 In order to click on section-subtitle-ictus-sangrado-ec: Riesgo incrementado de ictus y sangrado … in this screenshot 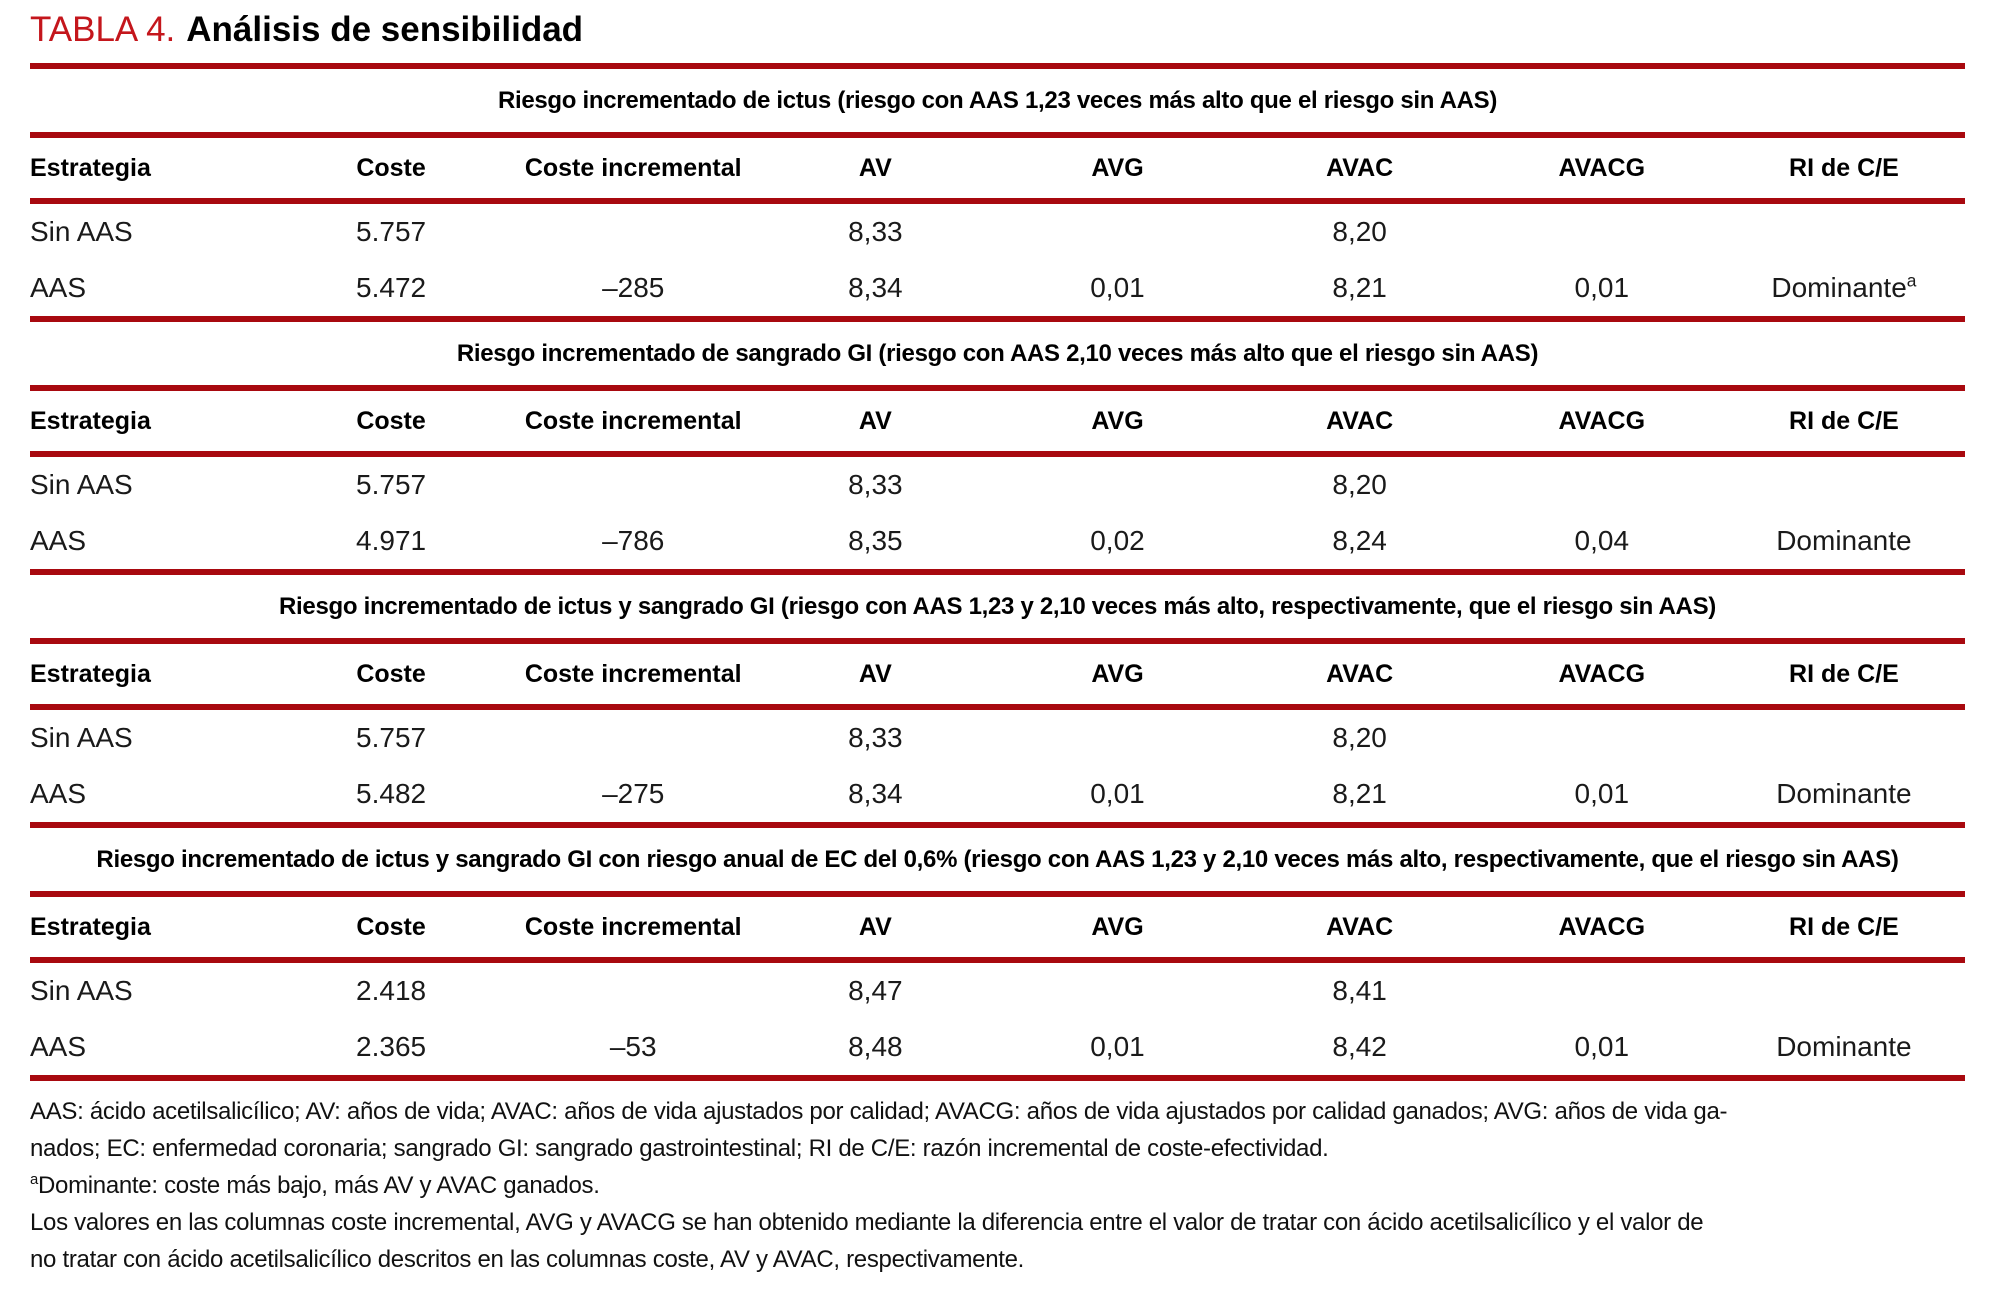, I will do `click(997, 859)`.